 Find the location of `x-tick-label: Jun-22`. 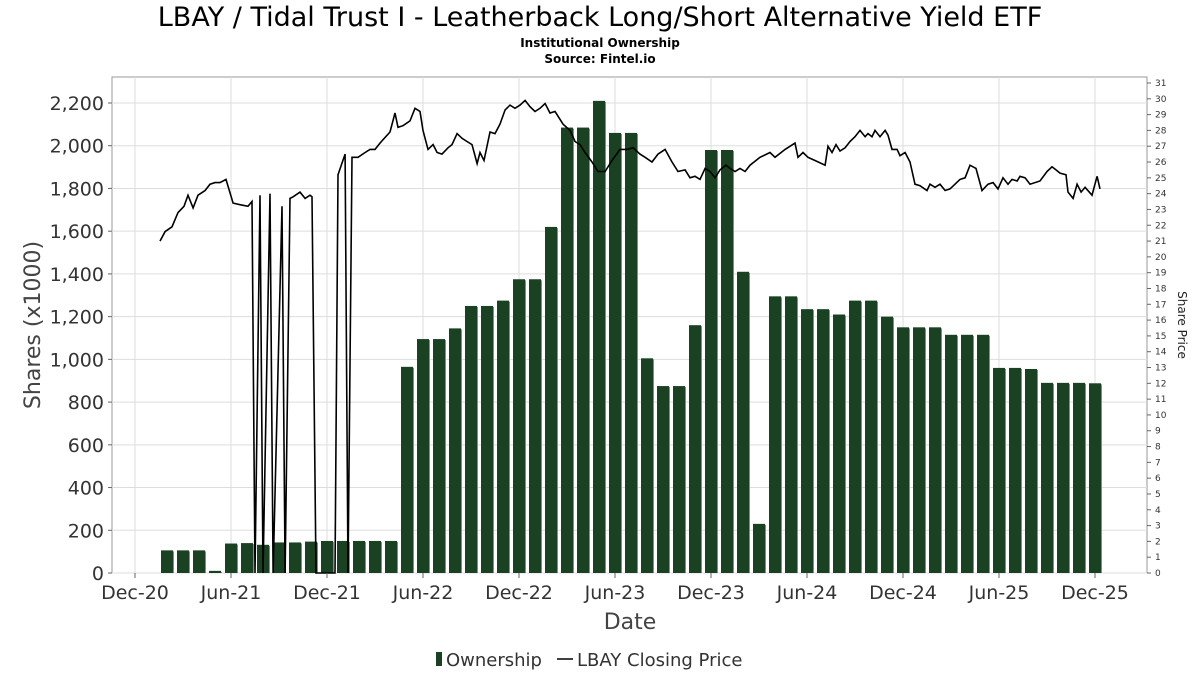

x-tick-label: Jun-22 is located at coordinates (423, 593).